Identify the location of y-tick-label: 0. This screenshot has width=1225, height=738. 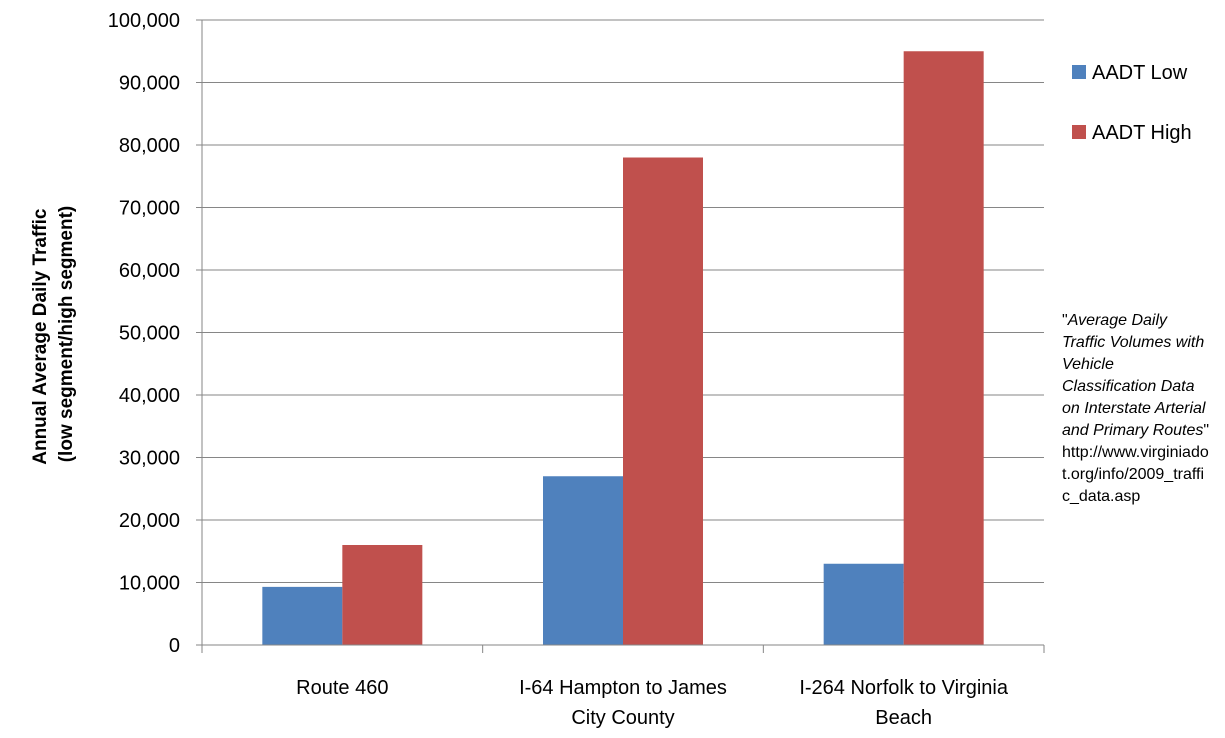
(174, 646).